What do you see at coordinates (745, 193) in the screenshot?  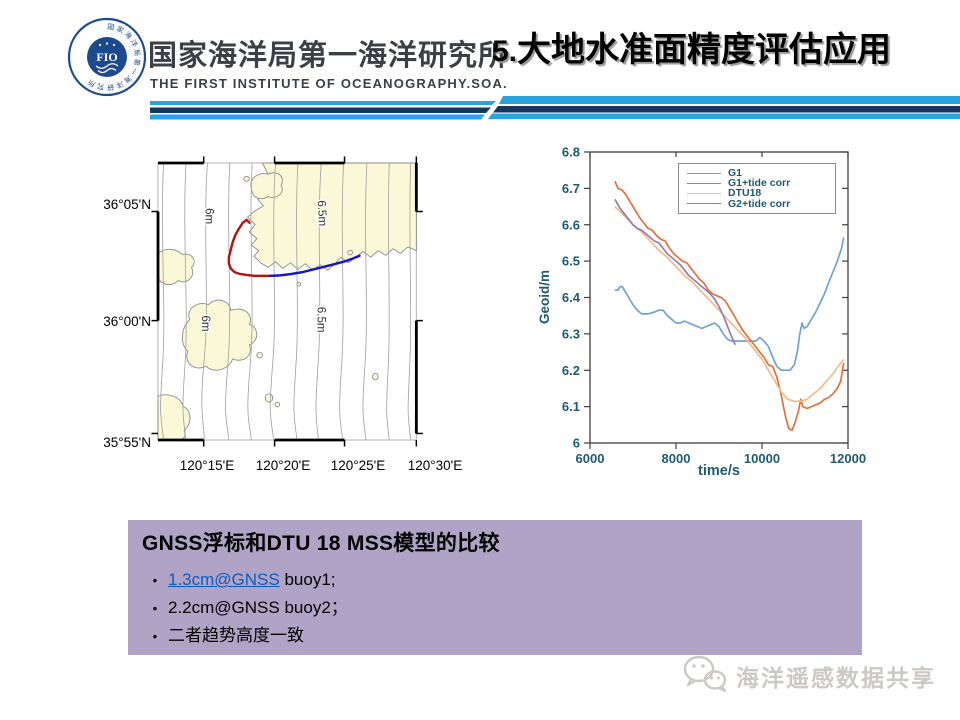 I see `legend-label: DTU18` at bounding box center [745, 193].